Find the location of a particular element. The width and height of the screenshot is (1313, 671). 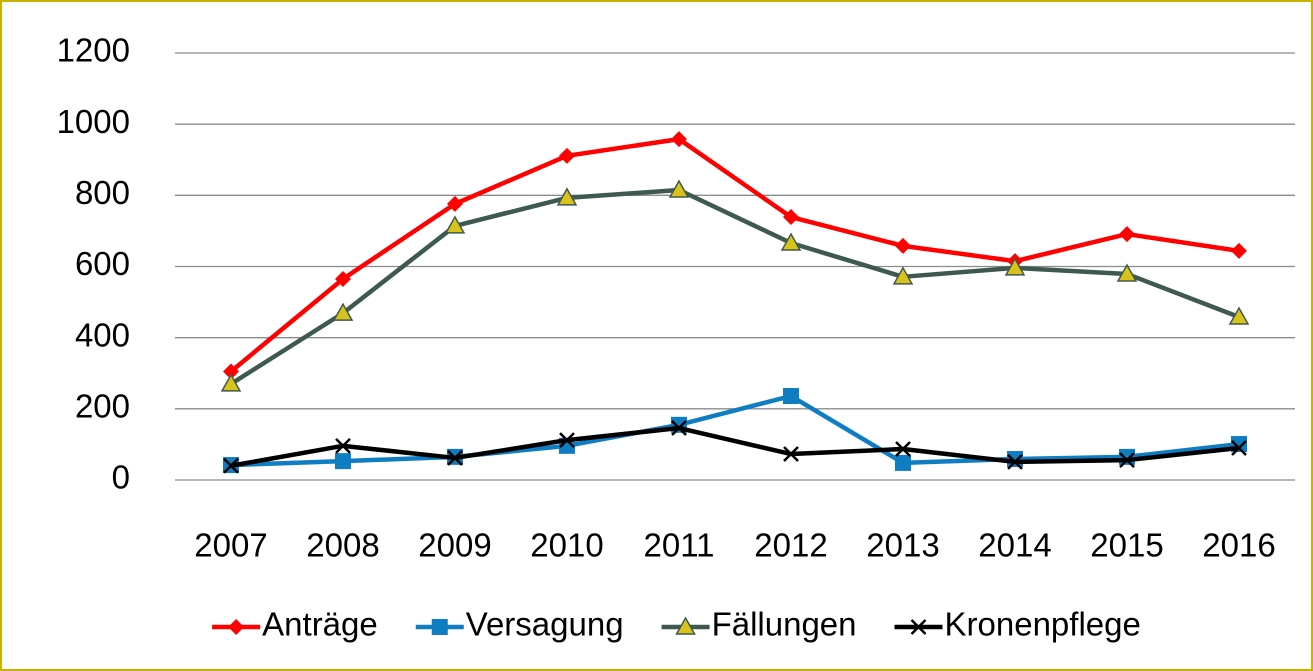

legend-label: Anträge is located at coordinates (320, 624).